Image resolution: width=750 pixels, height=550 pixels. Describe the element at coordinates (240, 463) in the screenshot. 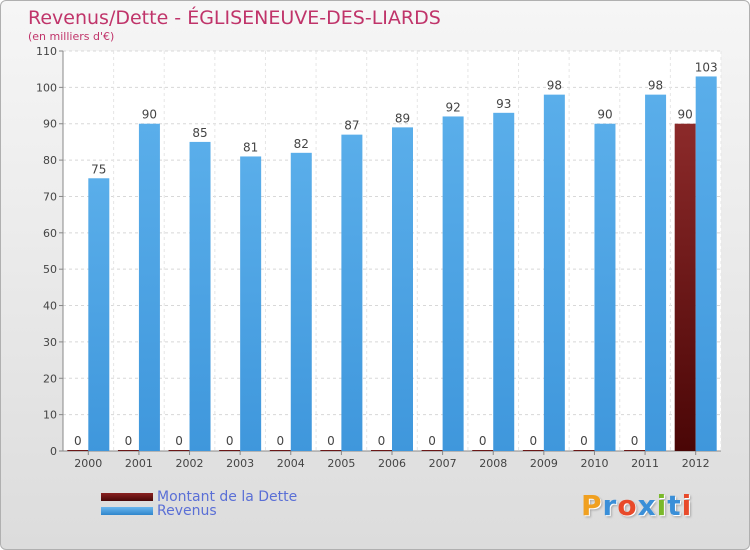

I see `x-tick-label: 2003` at that location.